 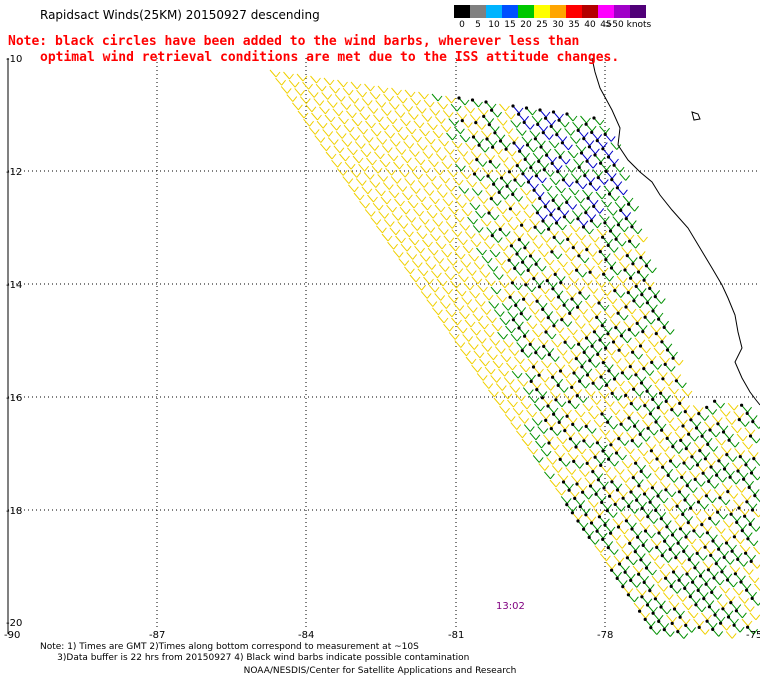 What do you see at coordinates (456, 635) in the screenshot?
I see `lon-label: -81` at bounding box center [456, 635].